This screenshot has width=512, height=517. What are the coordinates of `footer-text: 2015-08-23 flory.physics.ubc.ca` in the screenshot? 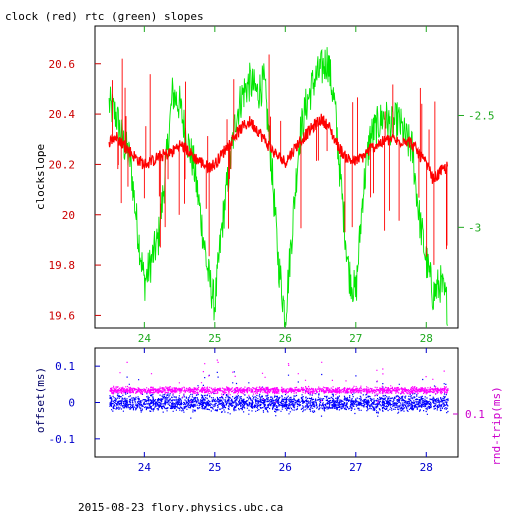 It's located at (180, 506).